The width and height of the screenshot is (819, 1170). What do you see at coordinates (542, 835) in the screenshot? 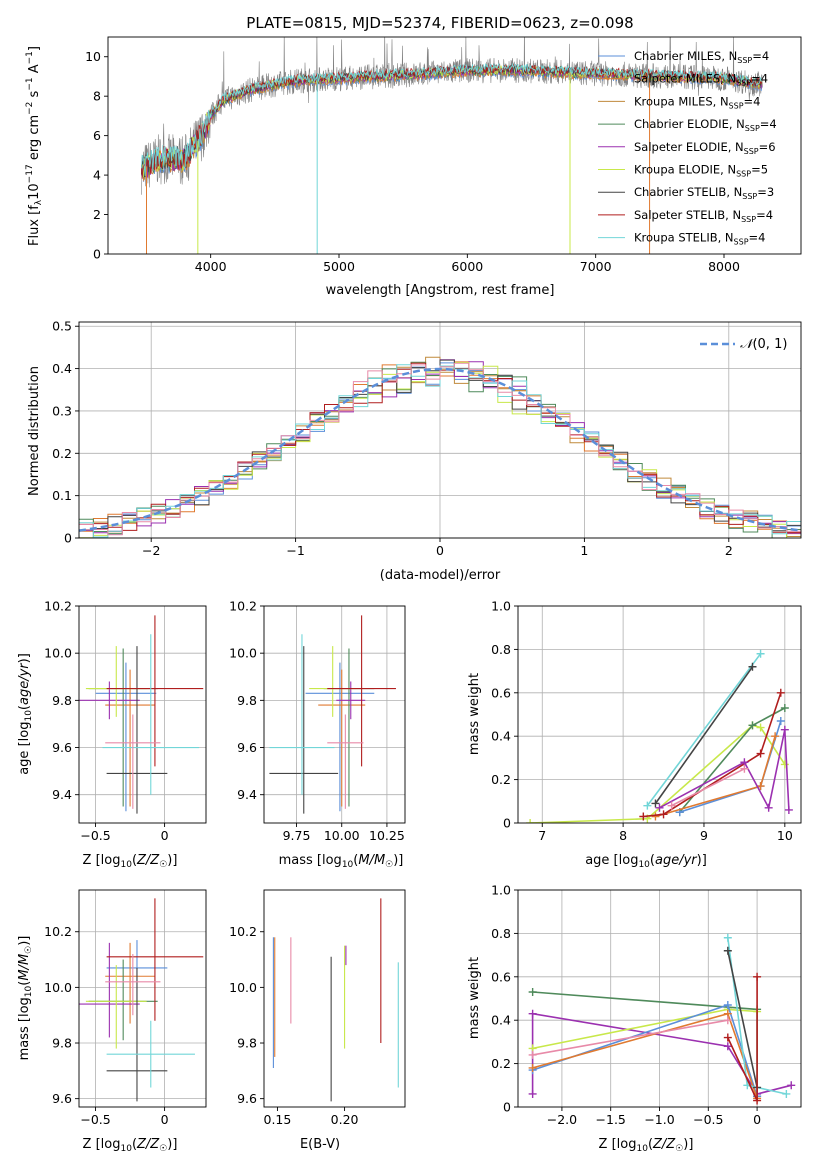
I see `x-tick-label: 7` at bounding box center [542, 835].